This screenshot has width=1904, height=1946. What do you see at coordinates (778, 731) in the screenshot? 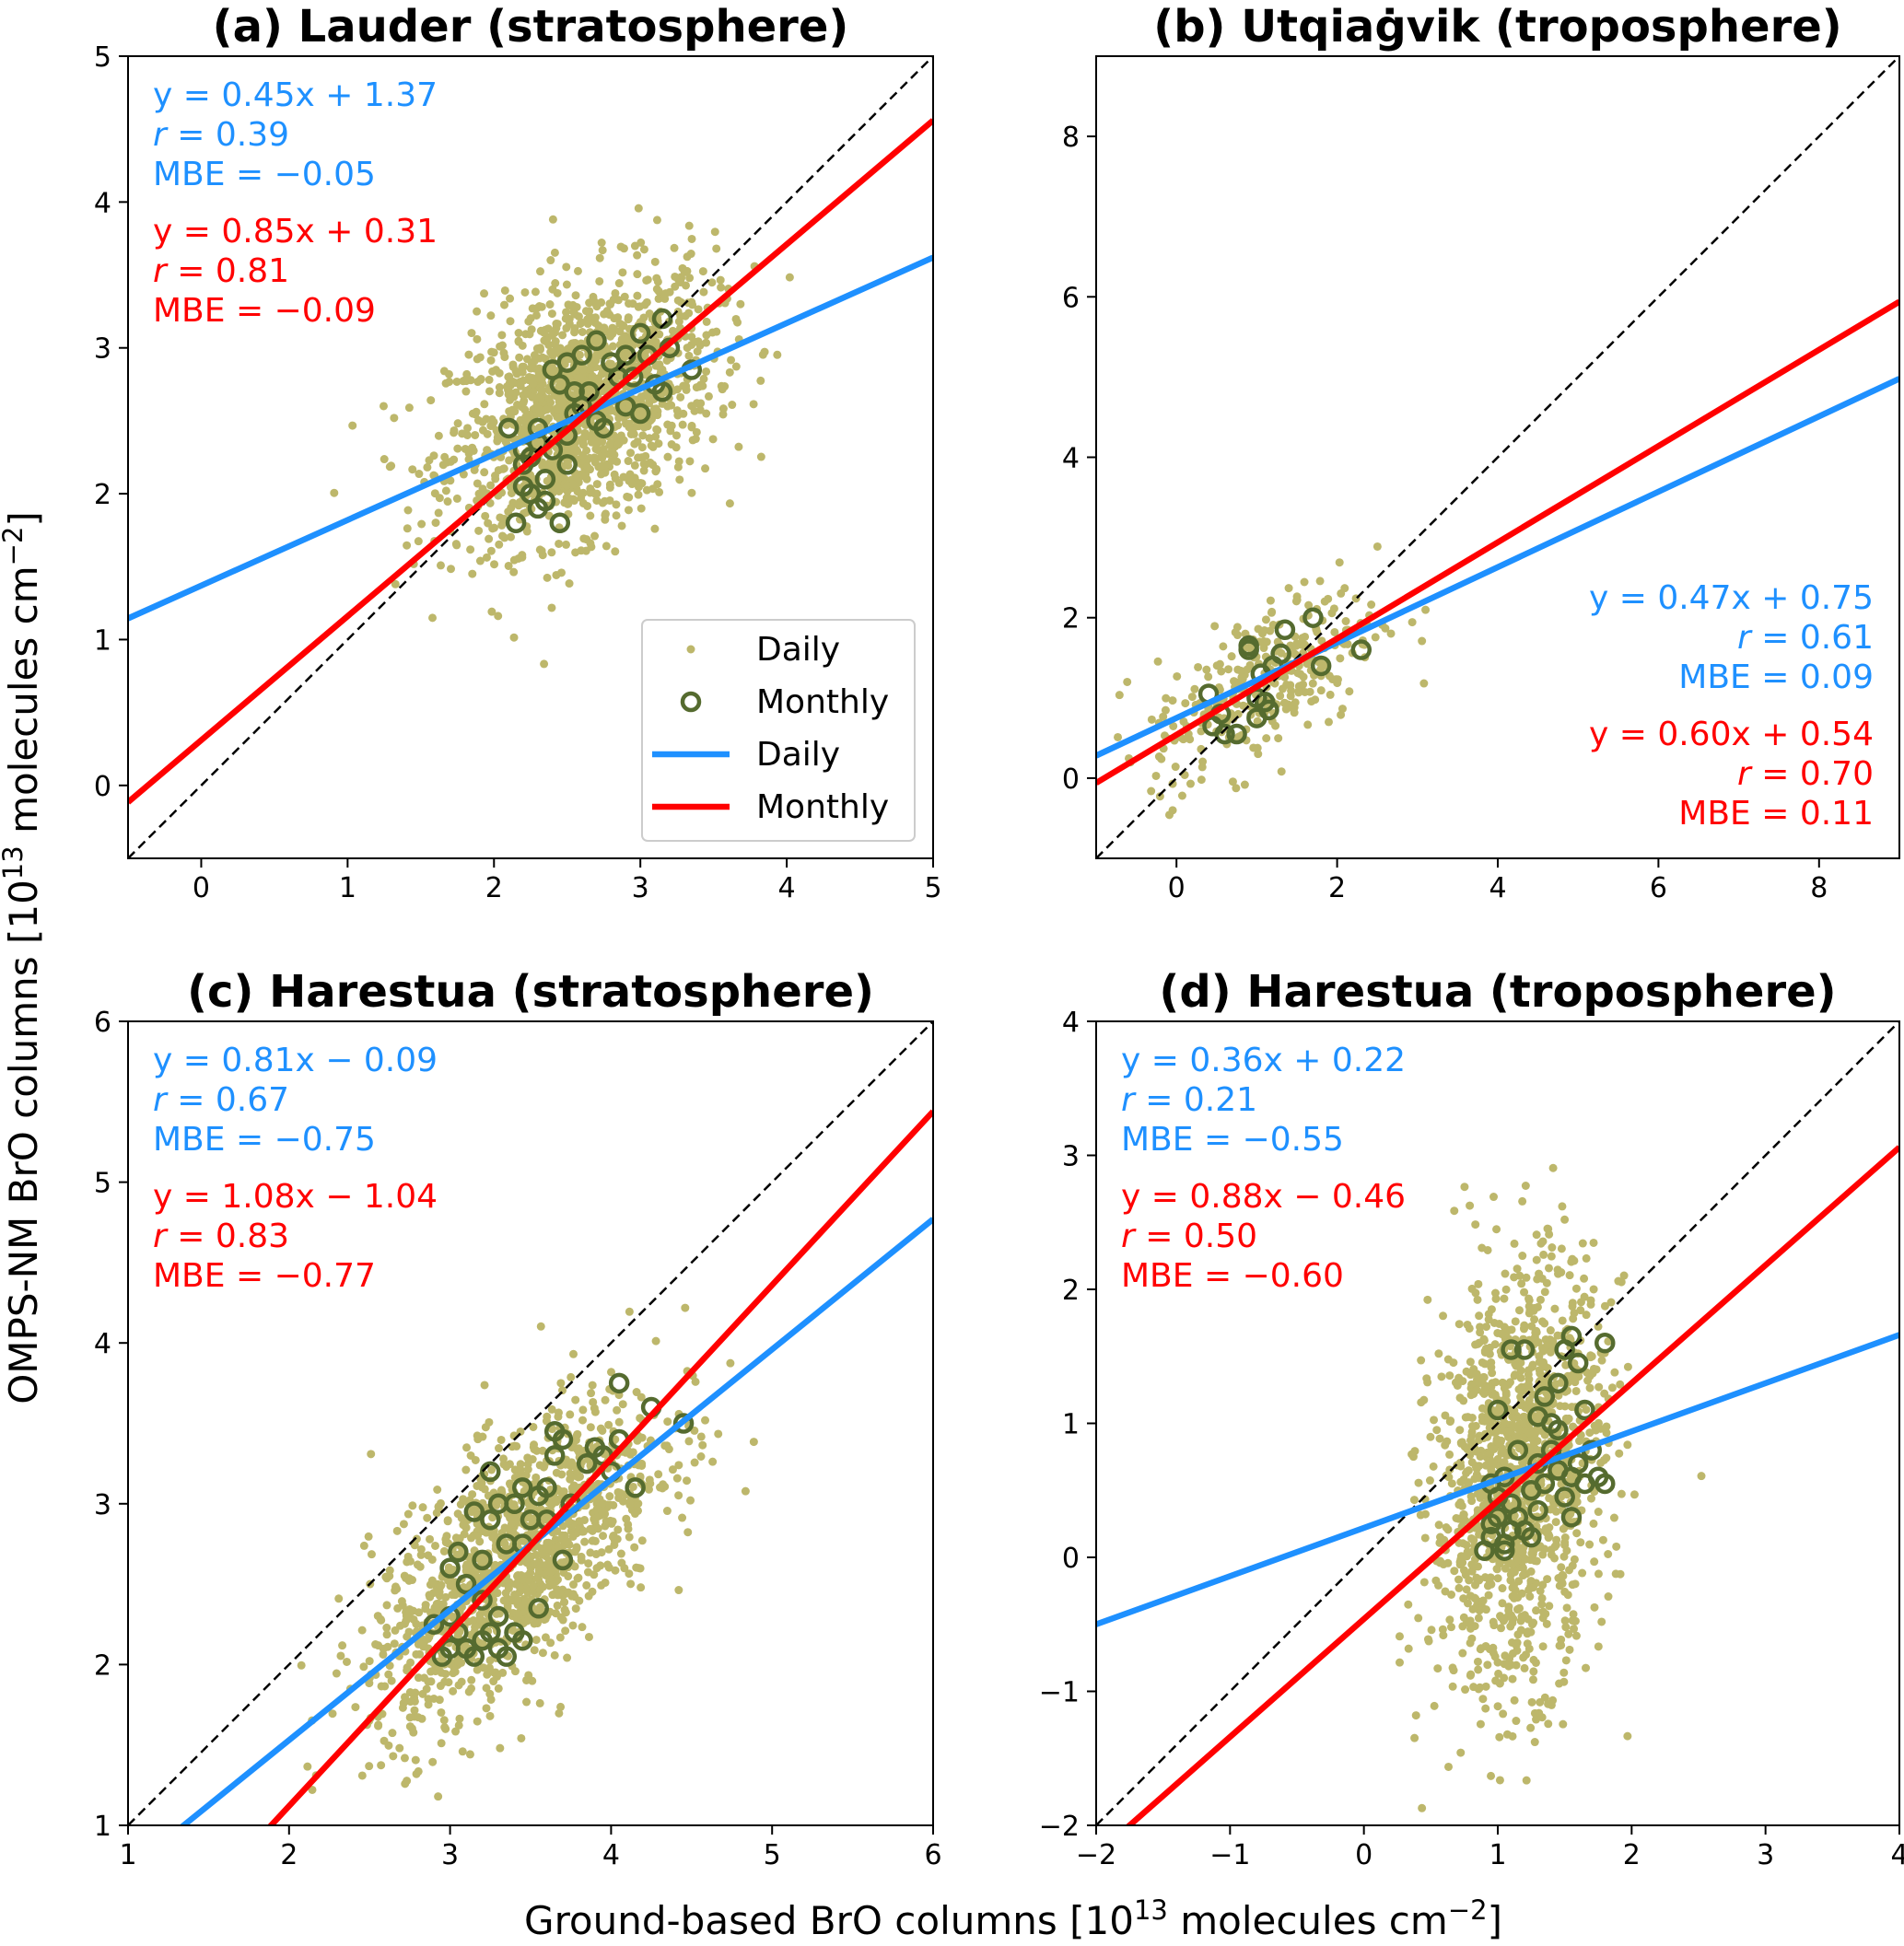
I see `legend-frame` at bounding box center [778, 731].